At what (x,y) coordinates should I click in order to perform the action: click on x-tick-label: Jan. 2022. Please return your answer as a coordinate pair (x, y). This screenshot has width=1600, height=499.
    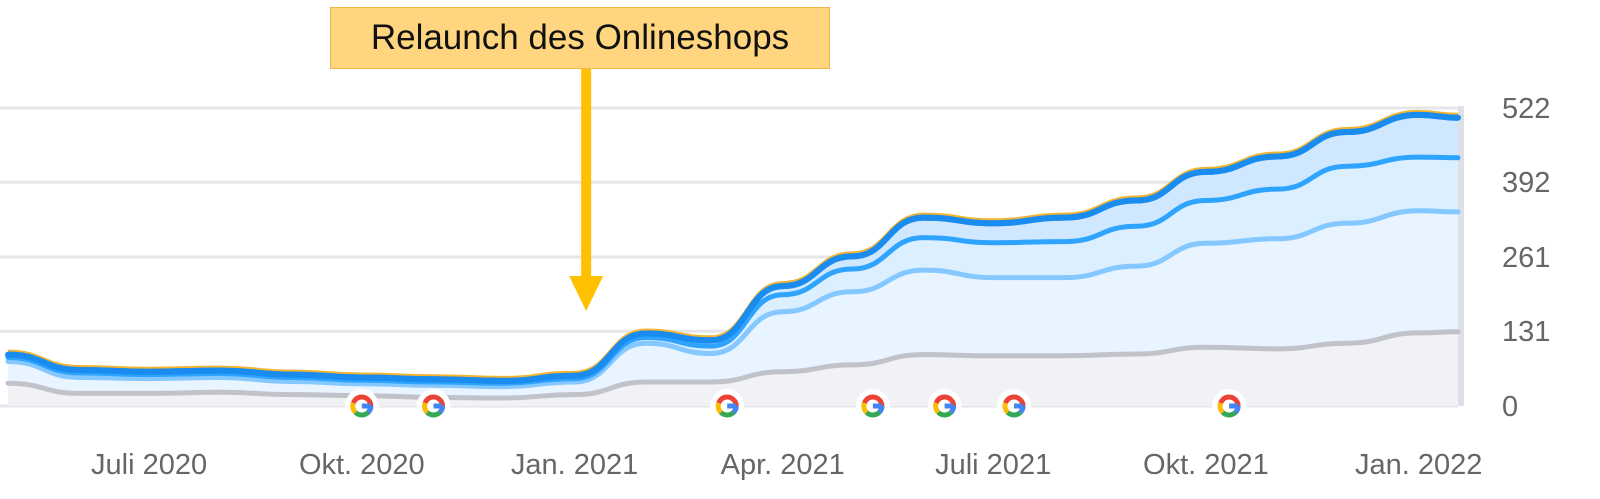
    Looking at the image, I should click on (1418, 465).